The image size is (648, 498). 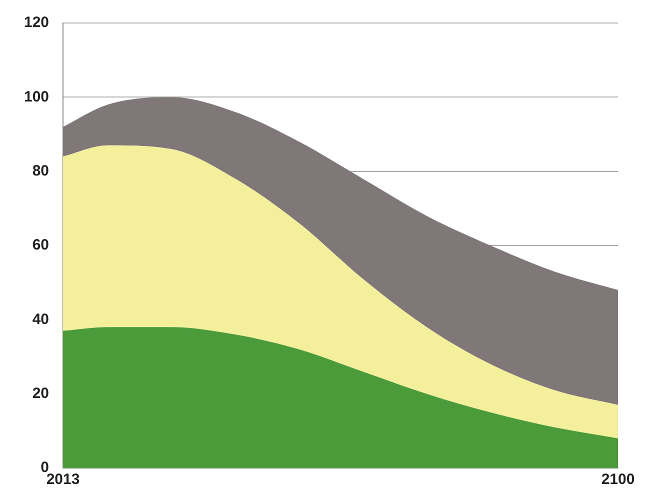 I want to click on y-tick-label: 100, so click(x=37, y=97).